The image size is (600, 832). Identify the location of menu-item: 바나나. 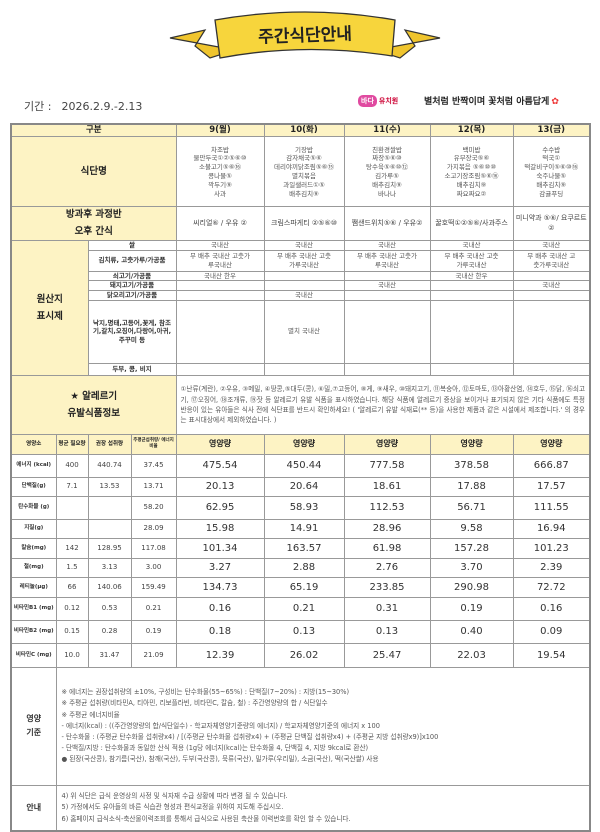
(387, 193).